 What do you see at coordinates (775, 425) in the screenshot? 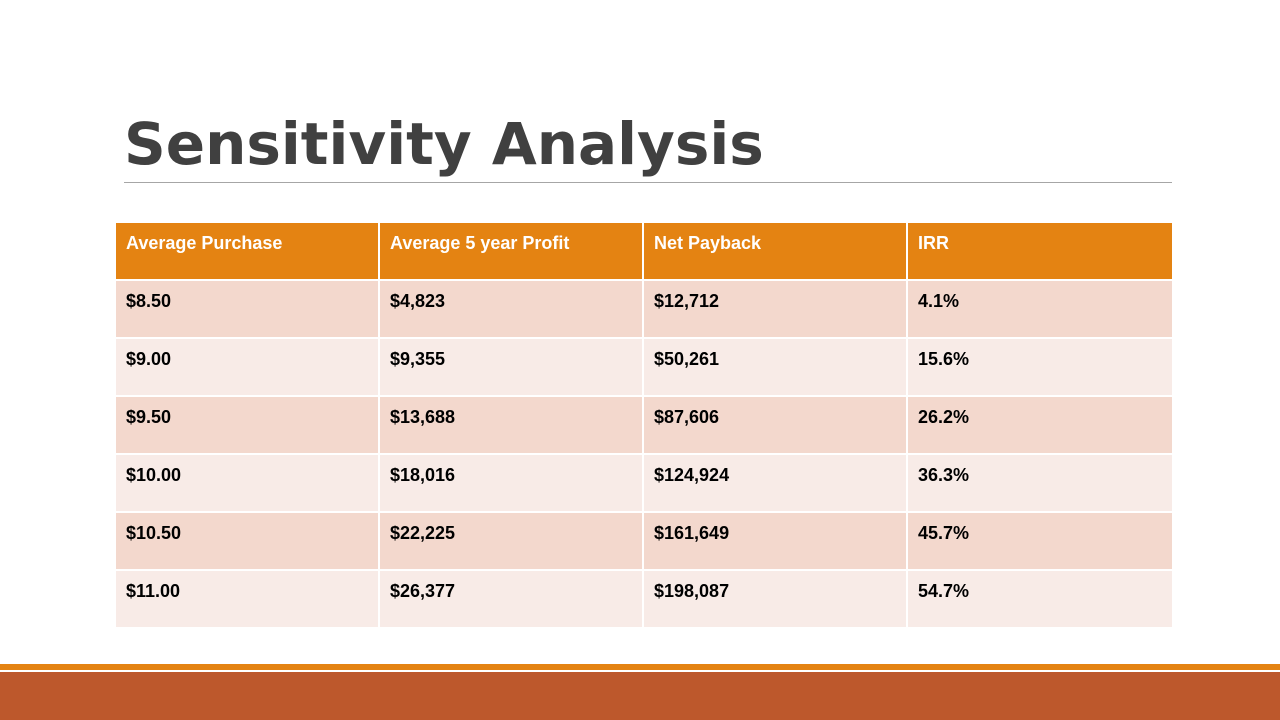
I see `cell-net-payback: $87,606` at bounding box center [775, 425].